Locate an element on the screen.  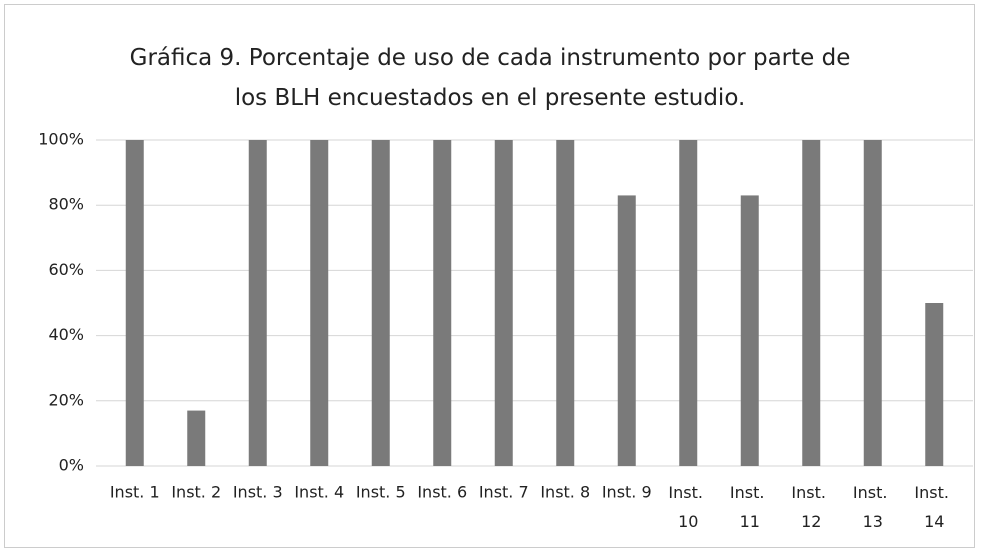
y-tick-label: 60% is located at coordinates (66, 269).